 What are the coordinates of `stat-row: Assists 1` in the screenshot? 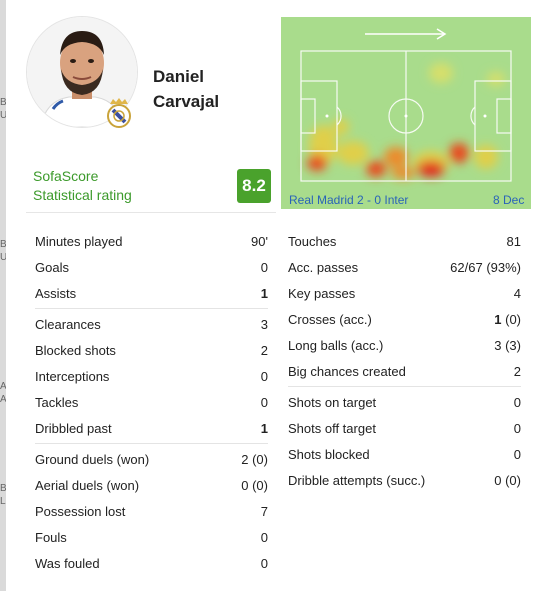 It's located at (151, 293).